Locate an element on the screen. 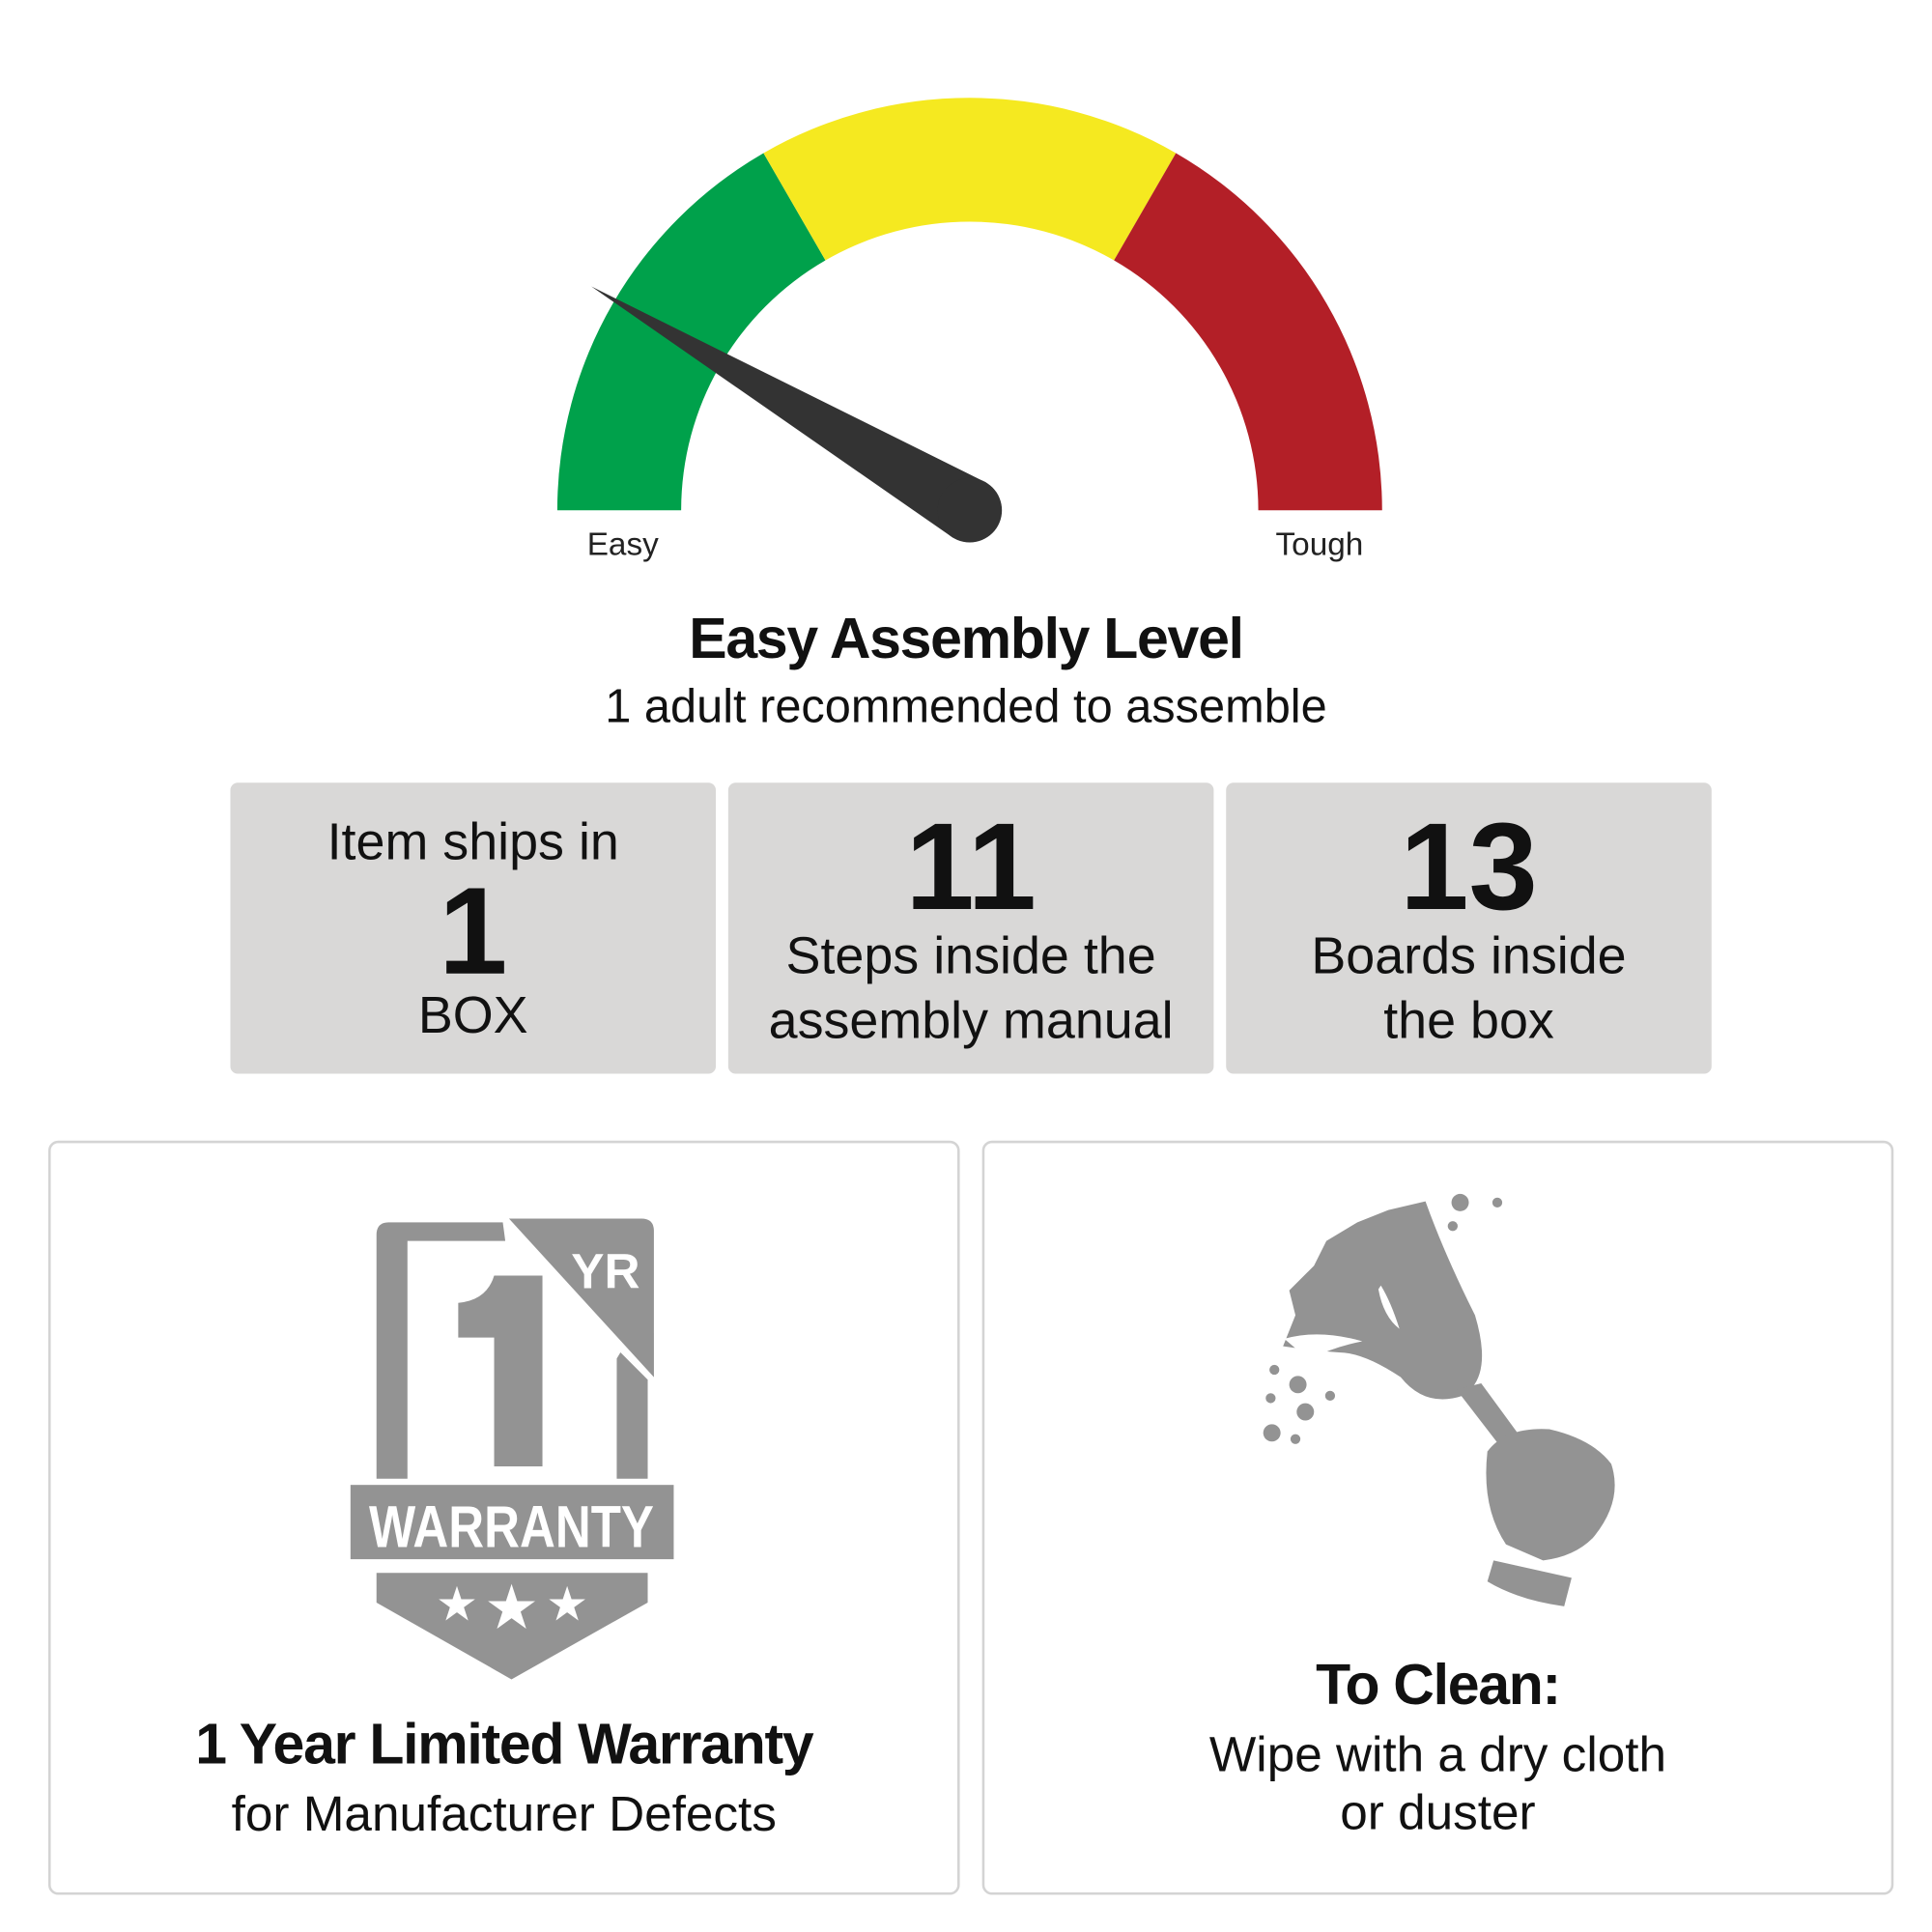 The height and width of the screenshot is (1932, 1932). duster-hand-icon is located at coordinates (1439, 1399).